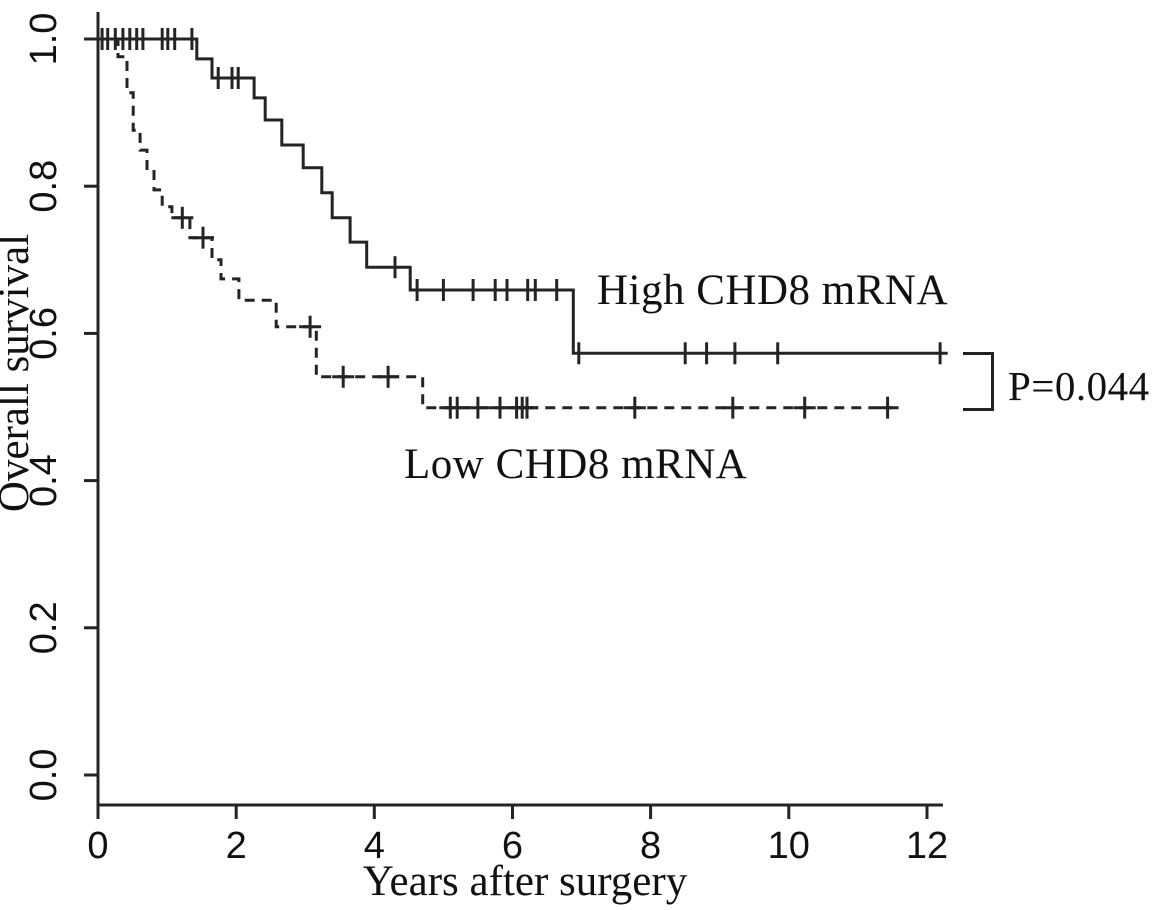 The height and width of the screenshot is (910, 1156). I want to click on y-tick-label: 0.4, so click(44, 480).